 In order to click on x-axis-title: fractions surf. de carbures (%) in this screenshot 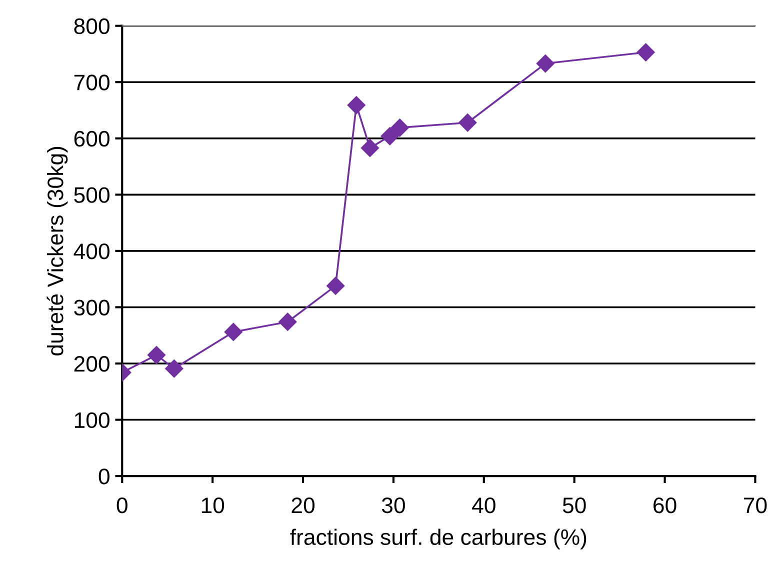, I will do `click(438, 539)`.